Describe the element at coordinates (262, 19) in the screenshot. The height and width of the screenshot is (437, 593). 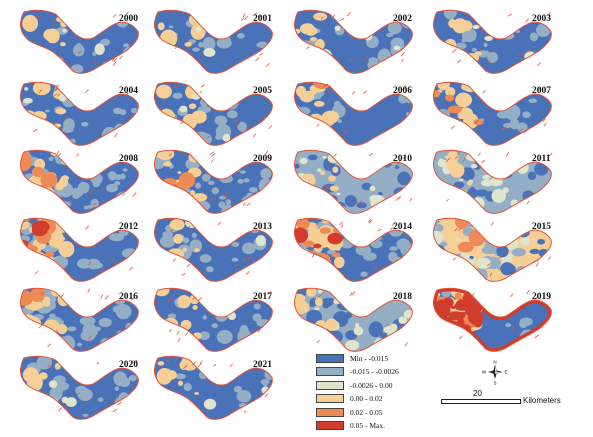
I see `year-label-2001: 2001` at that location.